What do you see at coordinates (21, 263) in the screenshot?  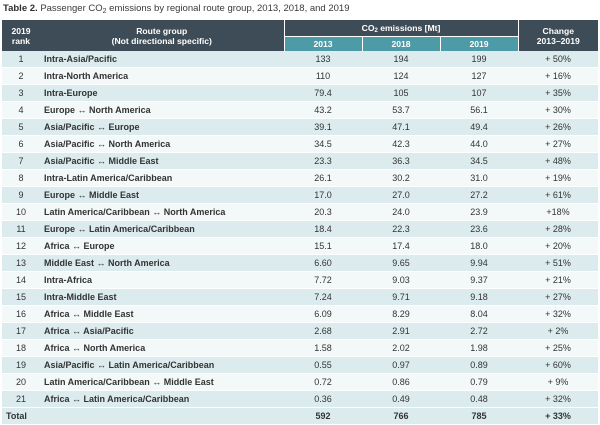 I see `rank-cell: 13` at bounding box center [21, 263].